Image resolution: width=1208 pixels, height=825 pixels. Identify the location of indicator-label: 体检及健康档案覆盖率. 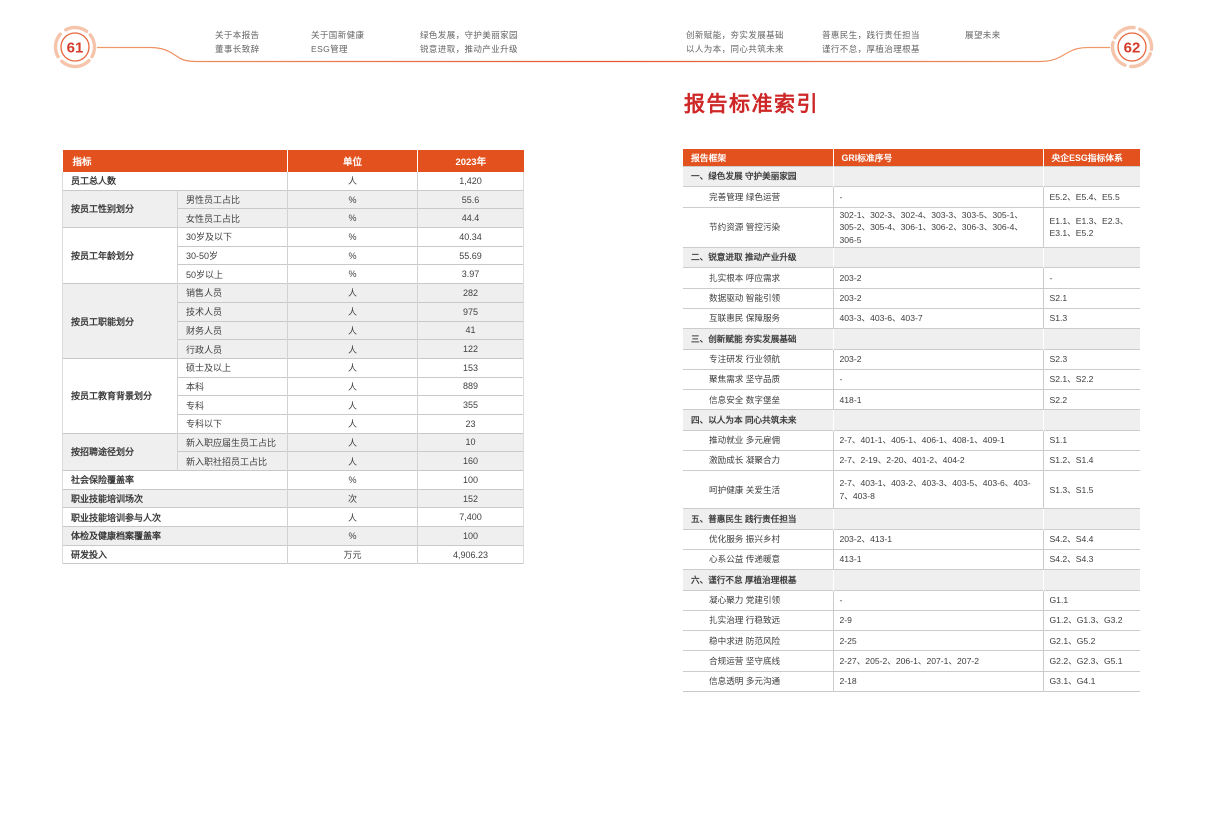
(175, 536).